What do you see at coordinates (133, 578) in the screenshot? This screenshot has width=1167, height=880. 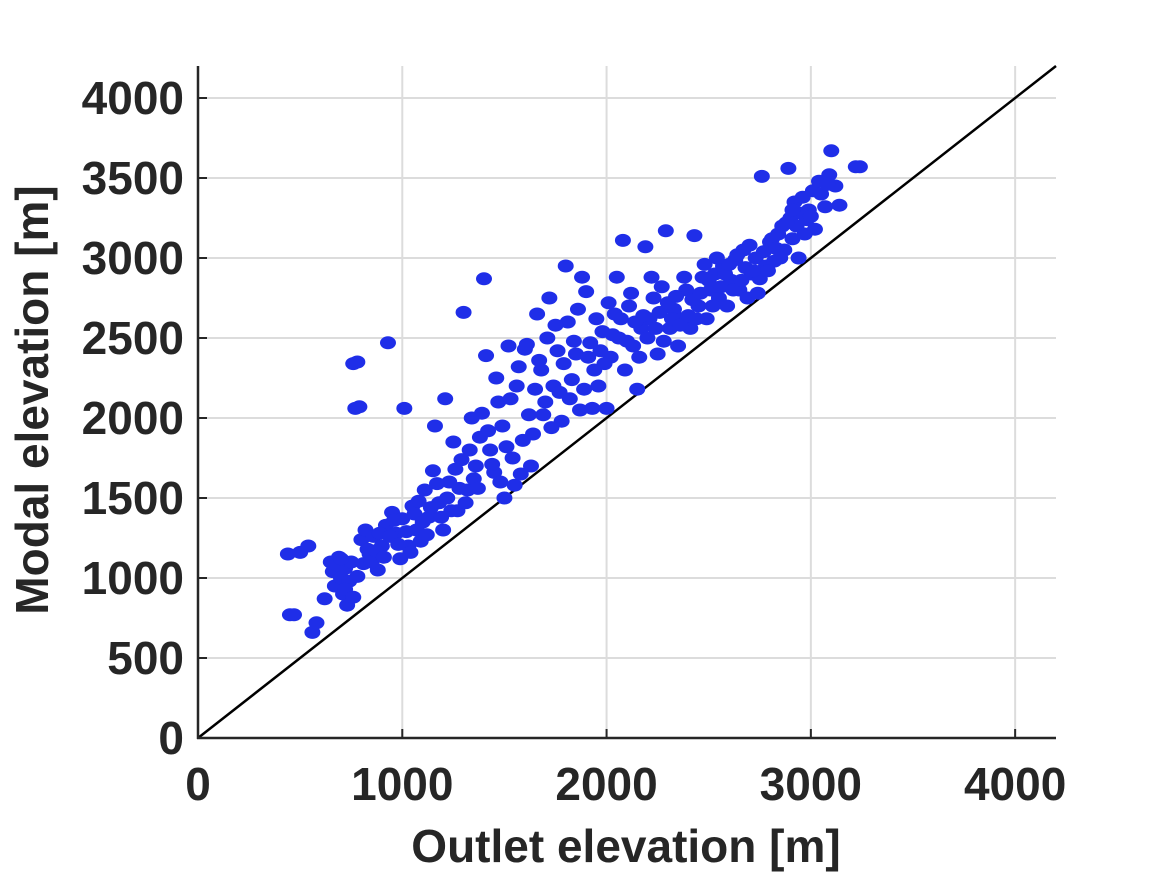 I see `y-tick-label: 1000` at bounding box center [133, 578].